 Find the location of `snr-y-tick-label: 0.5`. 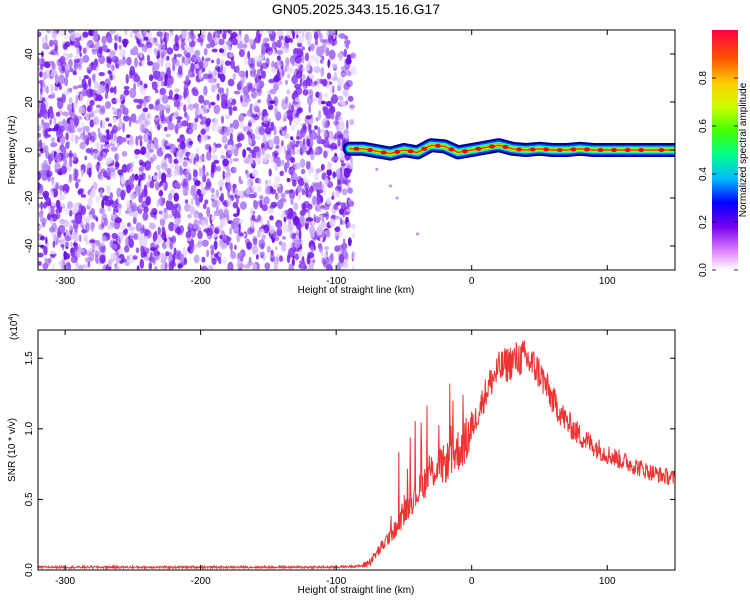

snr-y-tick-label: 0.5 is located at coordinates (29, 499).